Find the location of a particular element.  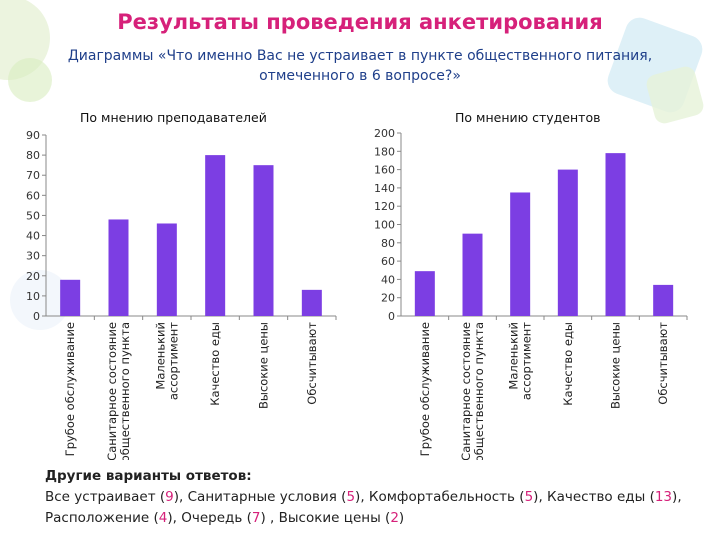

other-answer-count: 7 is located at coordinates (256, 518).